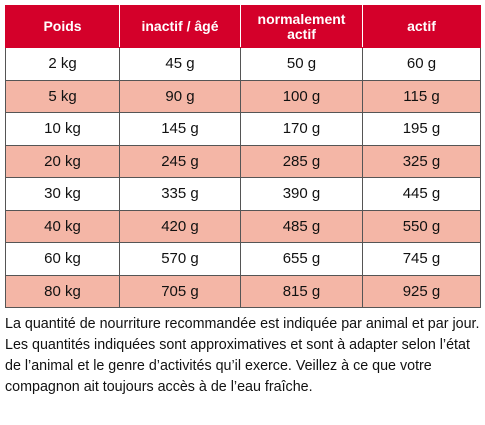  I want to click on table-cell: 30 kg, so click(62, 194).